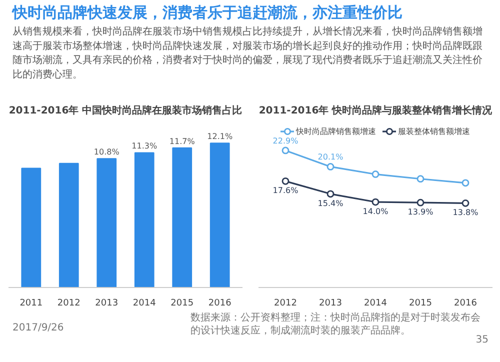  Describe the element at coordinates (375, 211) in the screenshot. I see `data-label: 14.0%` at that location.